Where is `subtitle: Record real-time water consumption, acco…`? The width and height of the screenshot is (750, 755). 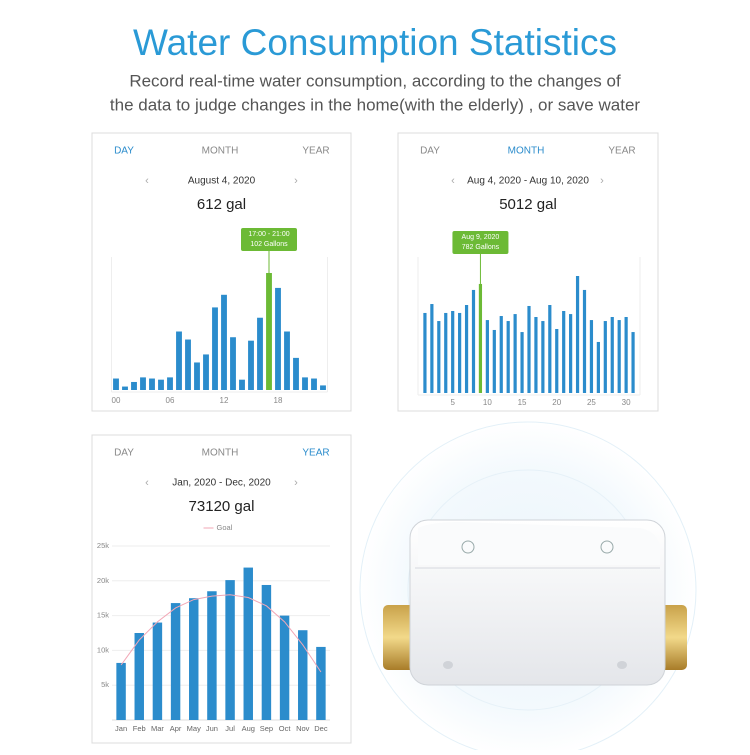 subtitle: Record real-time water consumption, acco… is located at coordinates (375, 80).